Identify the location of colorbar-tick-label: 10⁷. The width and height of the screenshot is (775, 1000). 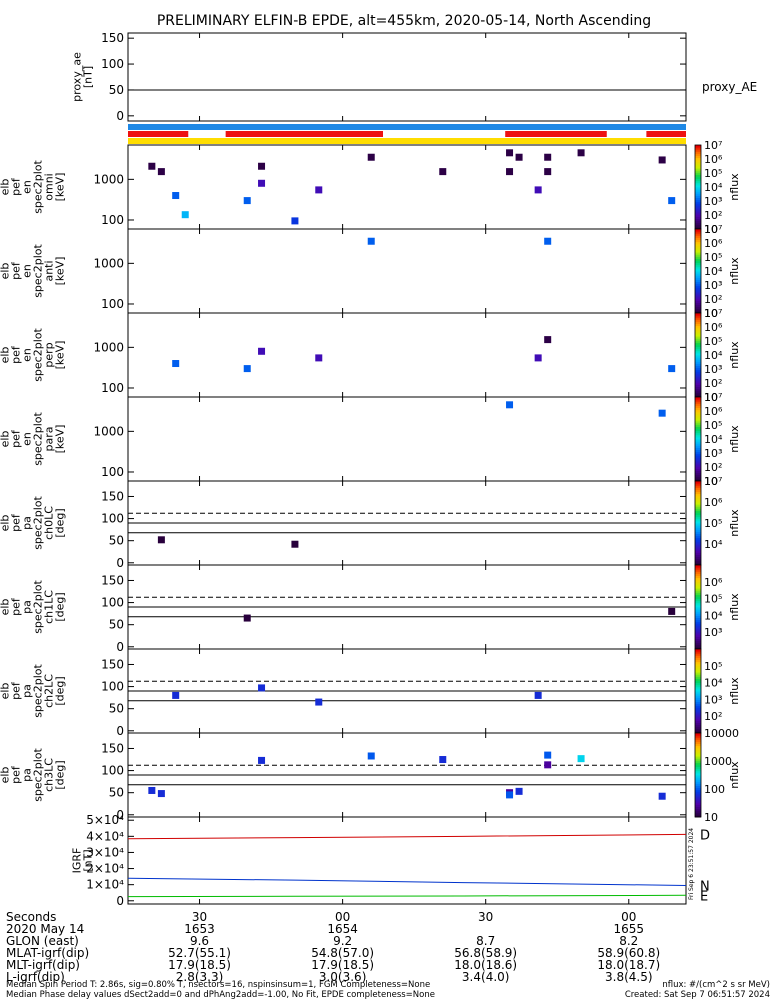
(713, 397).